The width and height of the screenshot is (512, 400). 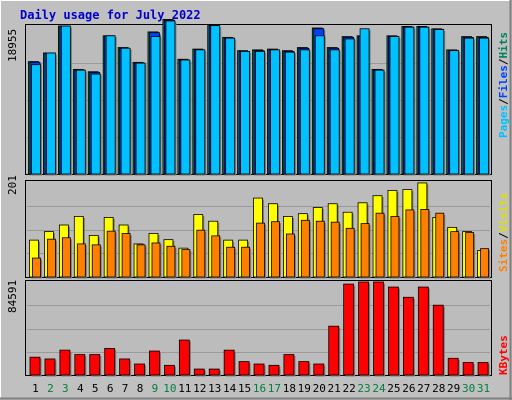 I want to click on x-tick-label-day-26: 26, so click(x=408, y=388).